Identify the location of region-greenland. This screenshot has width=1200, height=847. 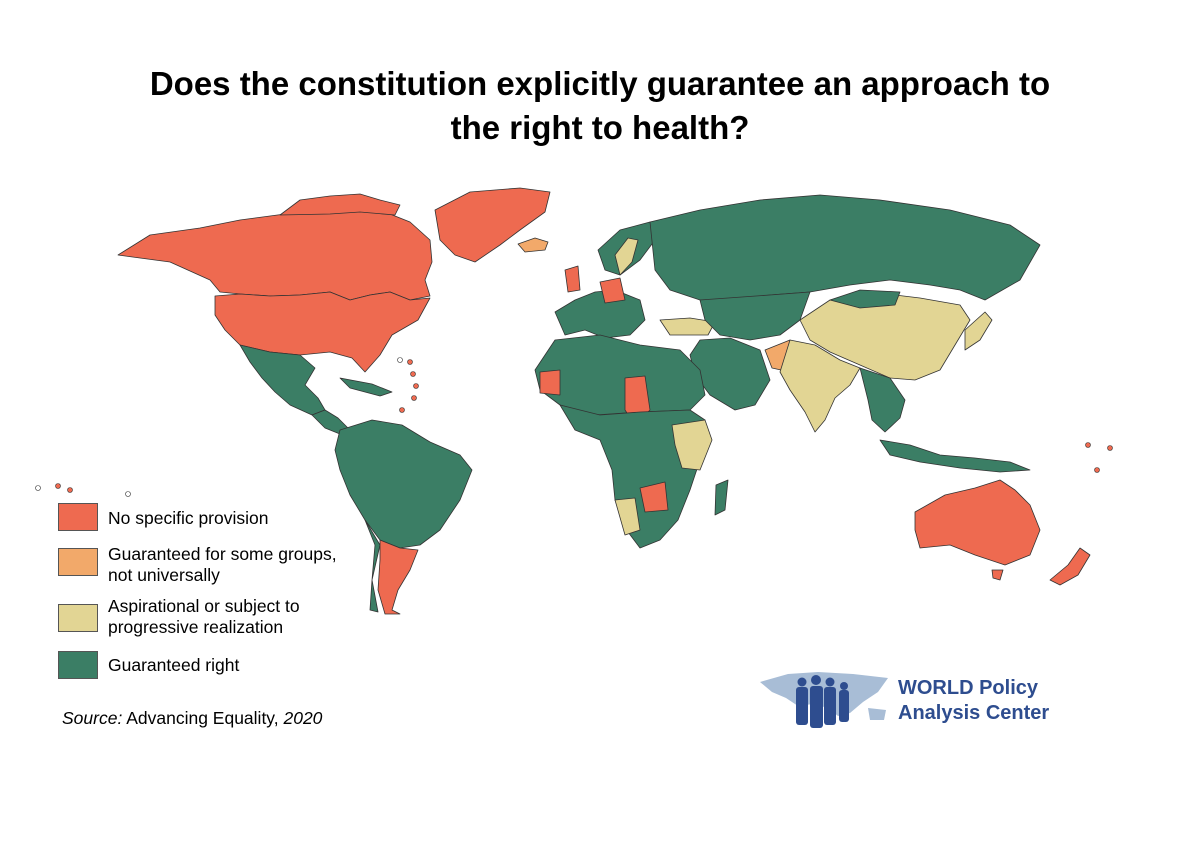
(492, 225).